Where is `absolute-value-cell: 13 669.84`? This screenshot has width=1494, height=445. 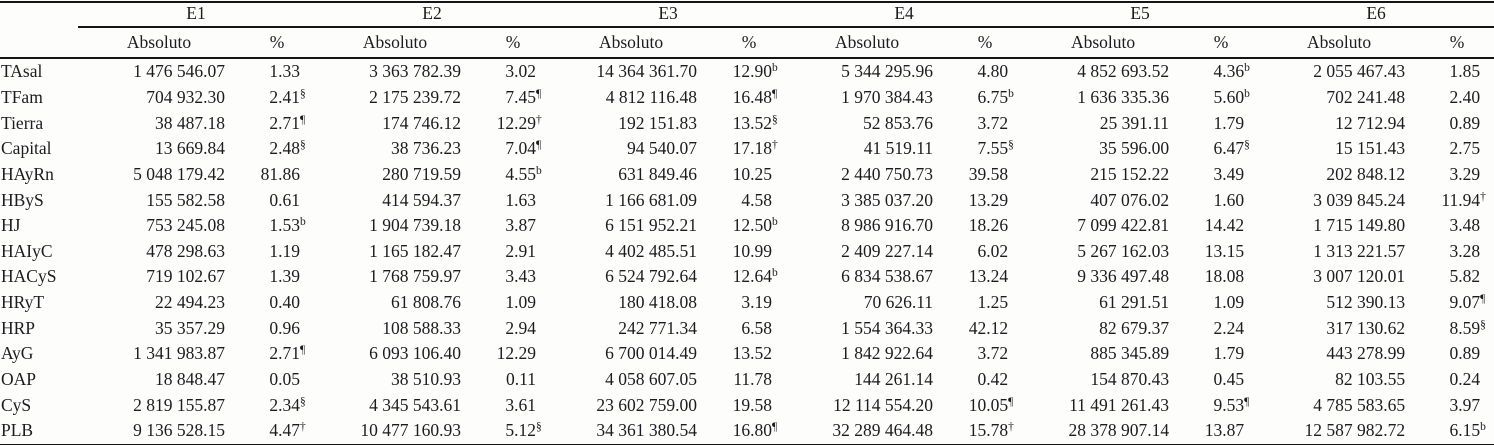
absolute-value-cell: 13 669.84 is located at coordinates (190, 148).